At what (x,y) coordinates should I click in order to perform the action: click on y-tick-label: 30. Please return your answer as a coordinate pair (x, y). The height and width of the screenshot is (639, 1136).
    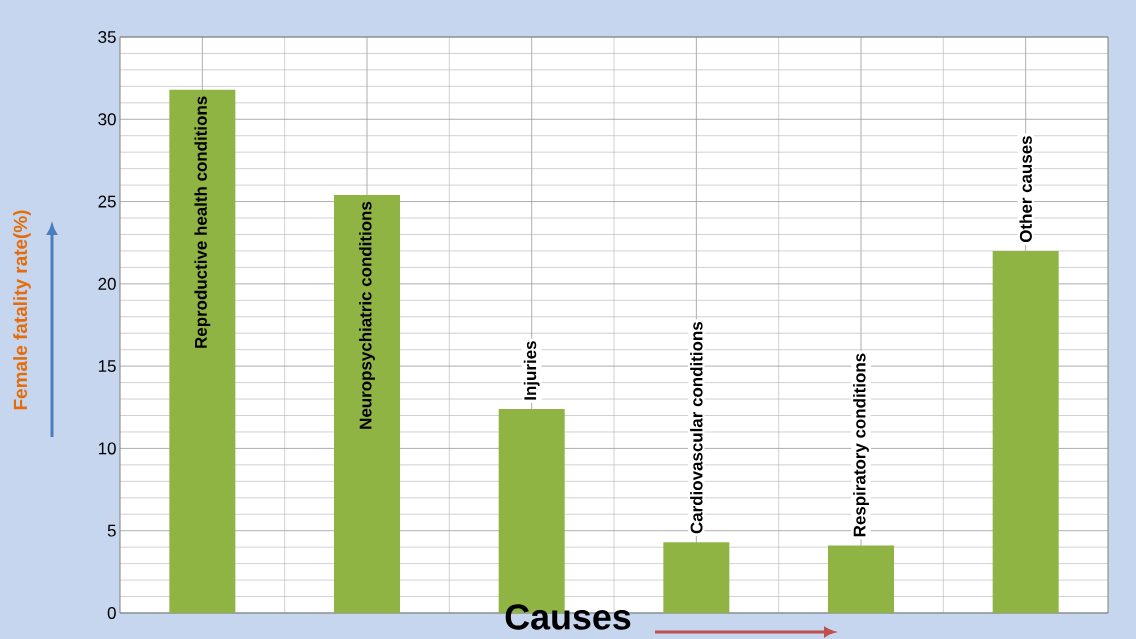
    Looking at the image, I should click on (107, 119).